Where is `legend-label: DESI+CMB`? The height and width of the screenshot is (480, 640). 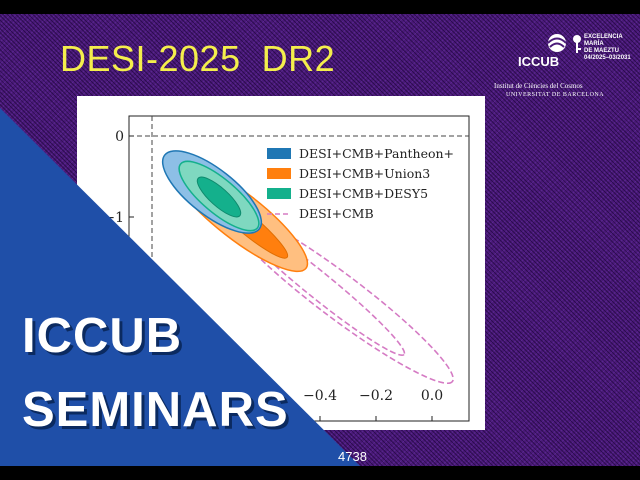
legend-label: DESI+CMB is located at coordinates (336, 213).